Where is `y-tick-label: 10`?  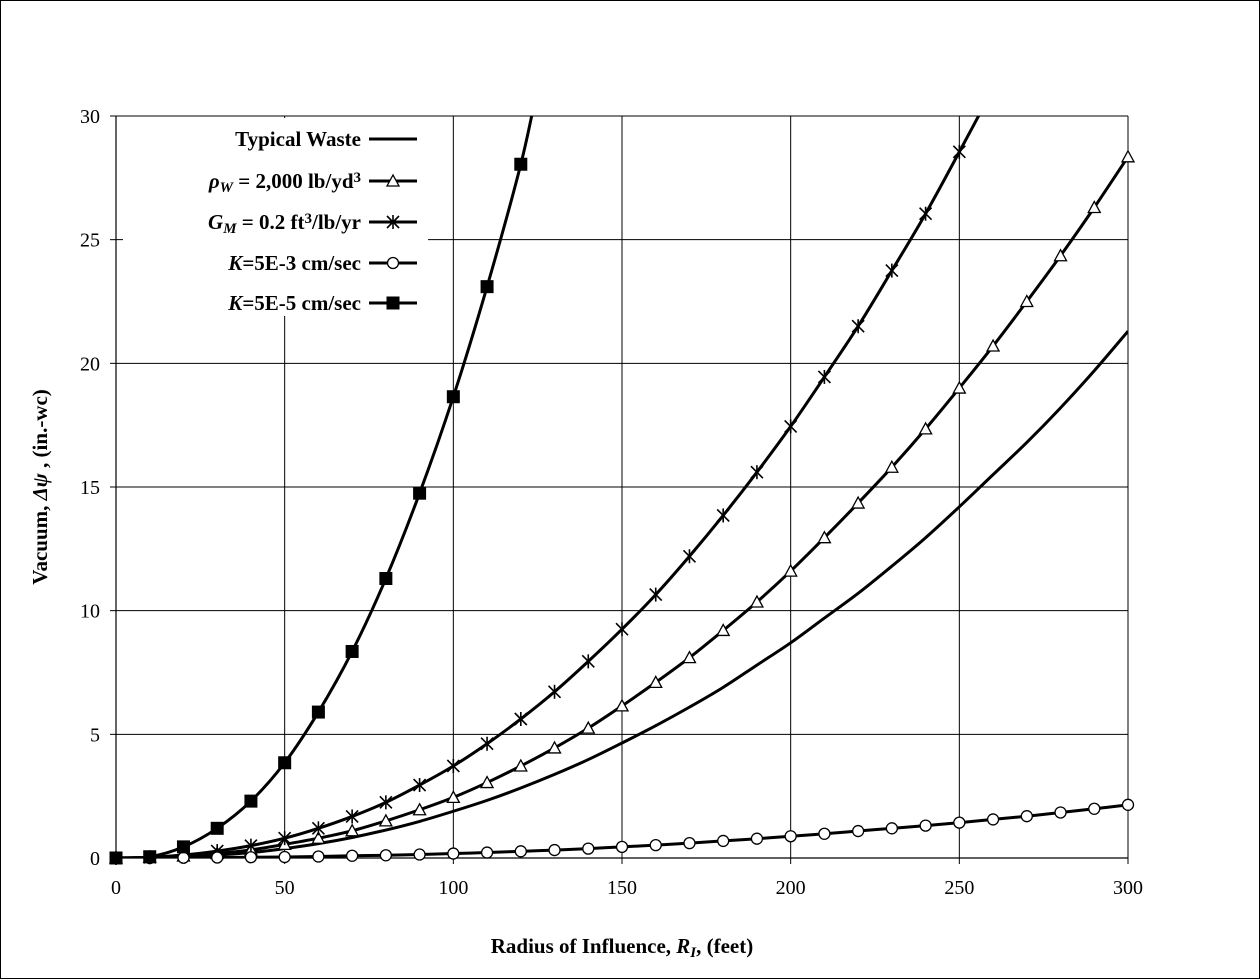
y-tick-label: 10 is located at coordinates (90, 612).